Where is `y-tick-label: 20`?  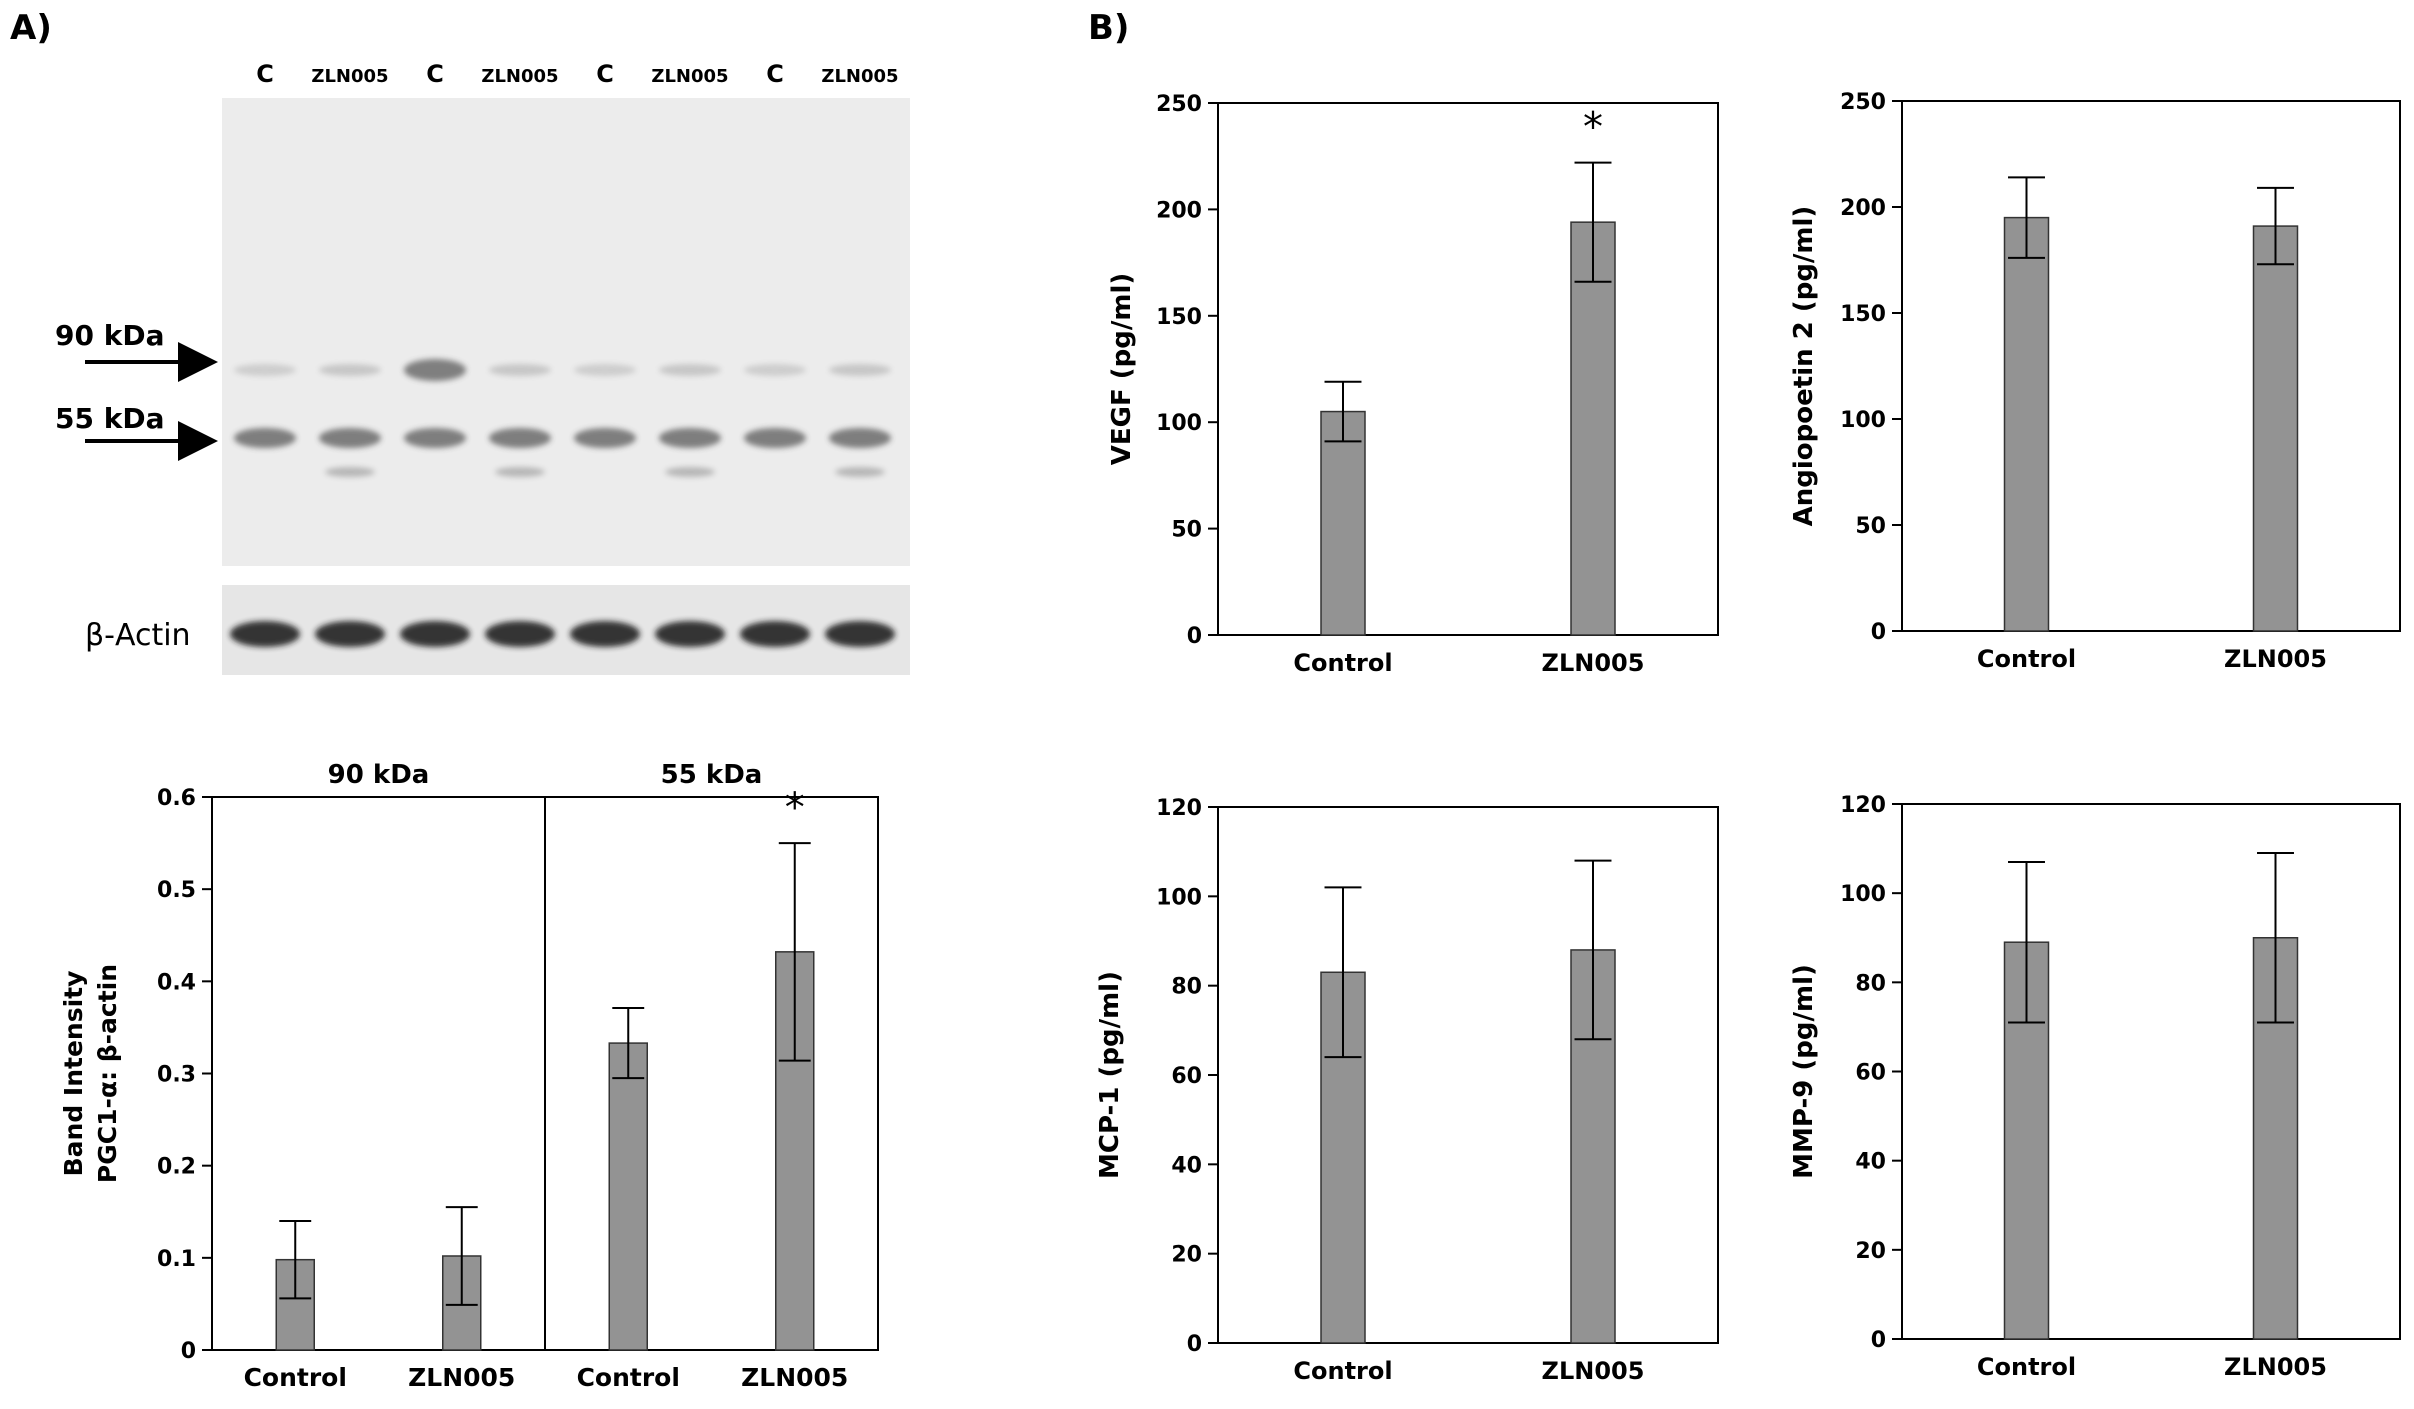 y-tick-label: 20 is located at coordinates (1186, 1255).